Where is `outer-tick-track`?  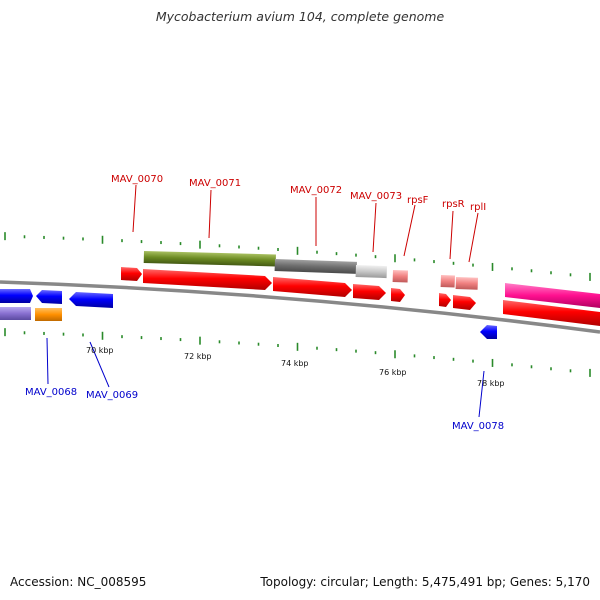
outer-tick-track is located at coordinates (297, 256).